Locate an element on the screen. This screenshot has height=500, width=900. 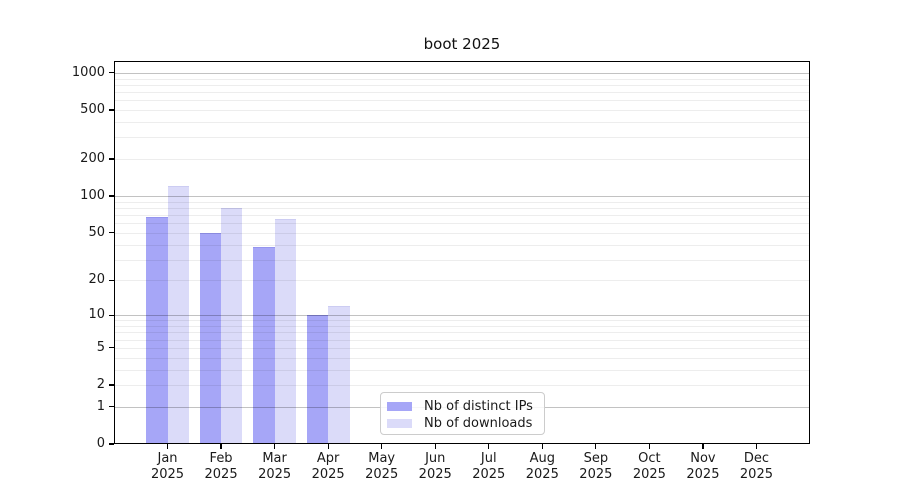
x-tick-nov-2025 is located at coordinates (703, 446).